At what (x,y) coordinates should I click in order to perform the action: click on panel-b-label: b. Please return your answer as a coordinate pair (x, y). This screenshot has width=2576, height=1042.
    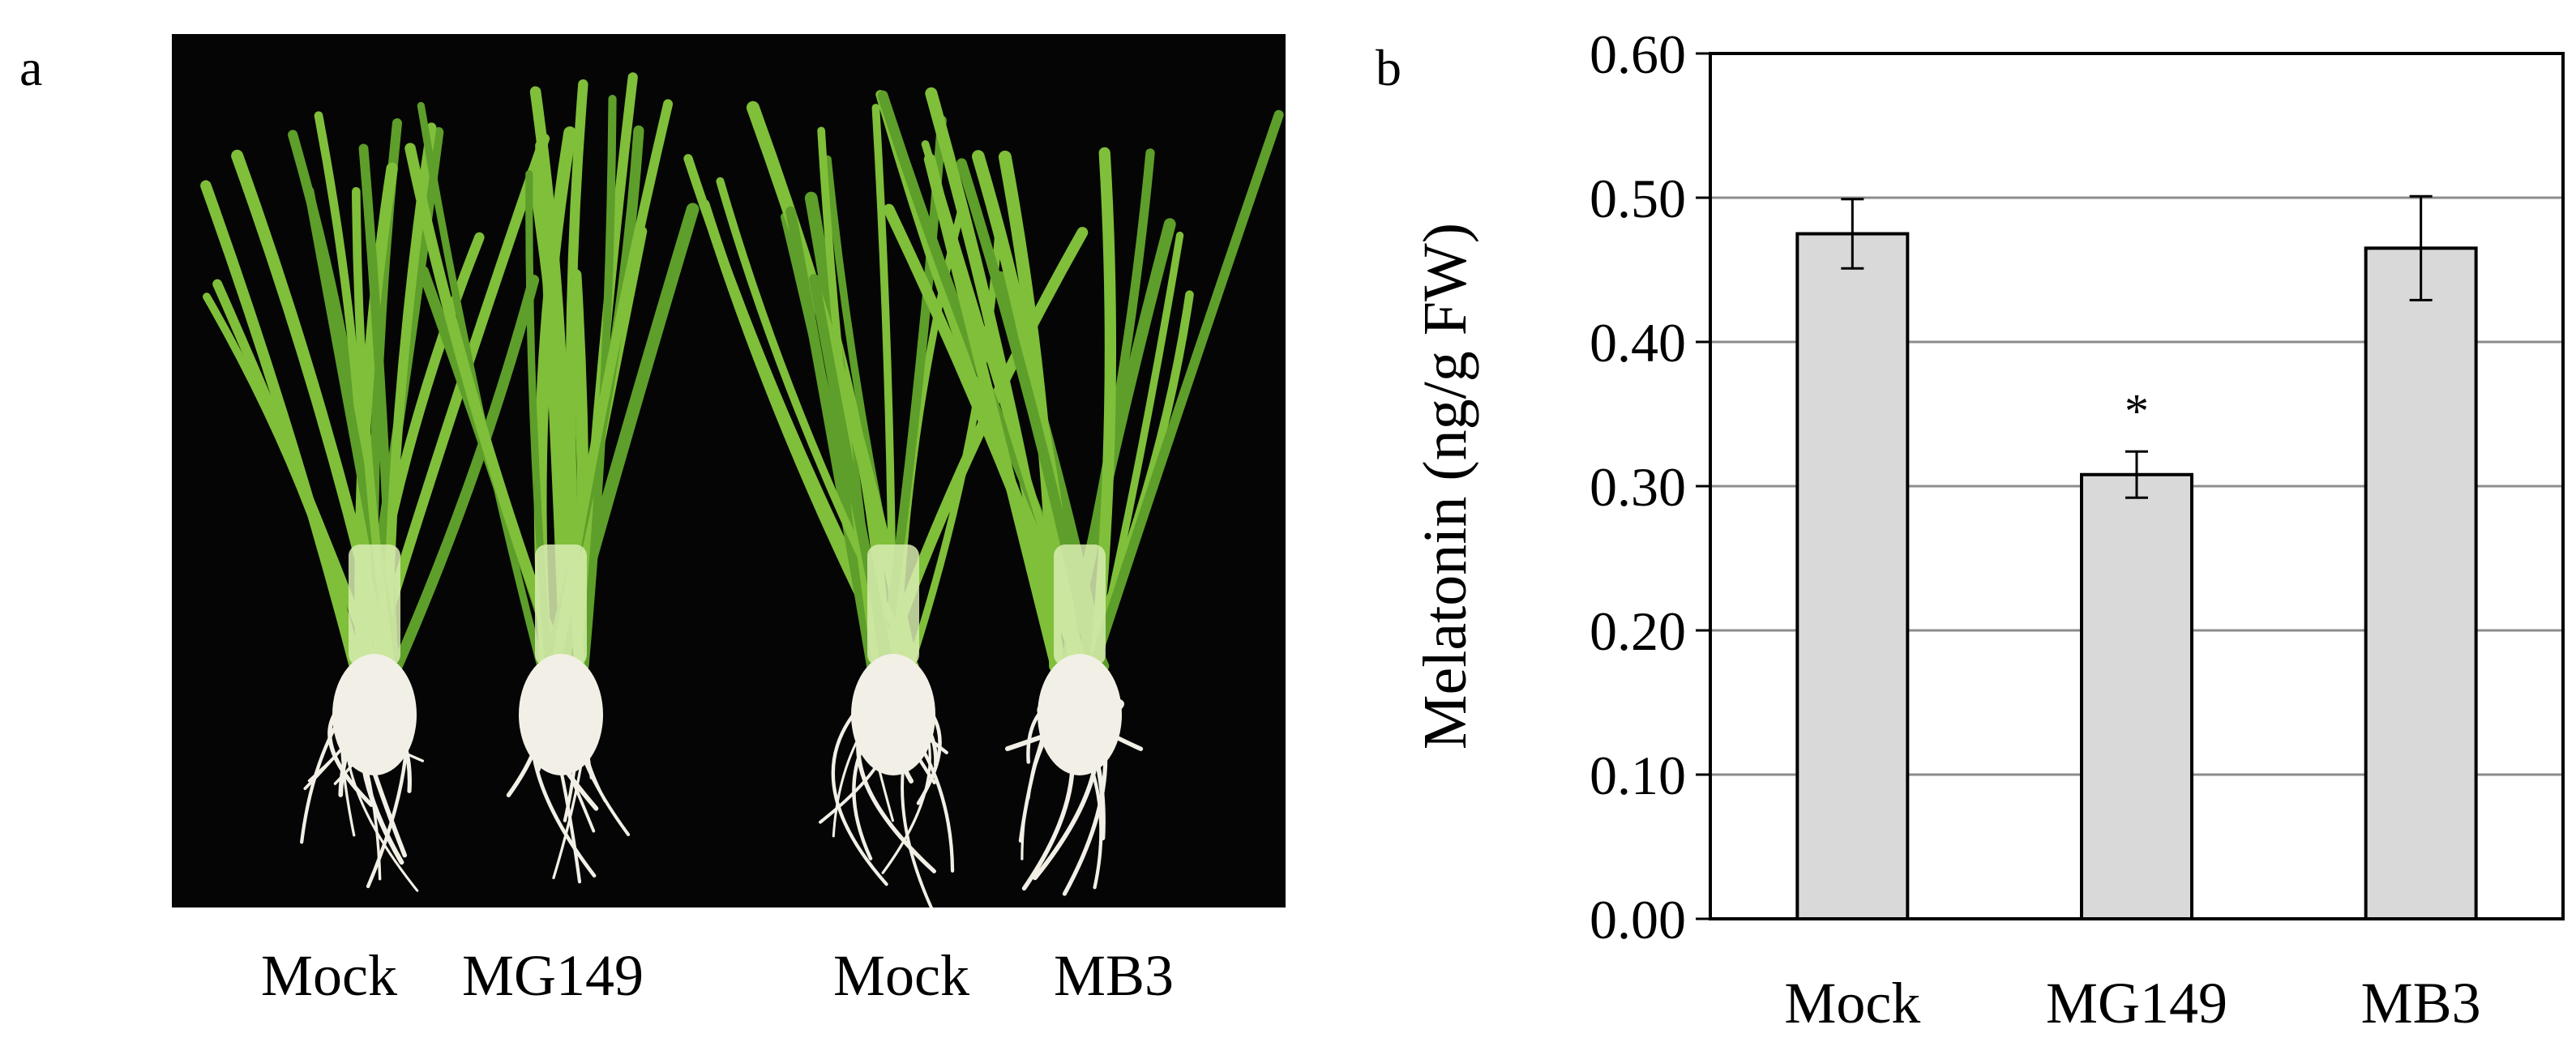
    Looking at the image, I should click on (1388, 67).